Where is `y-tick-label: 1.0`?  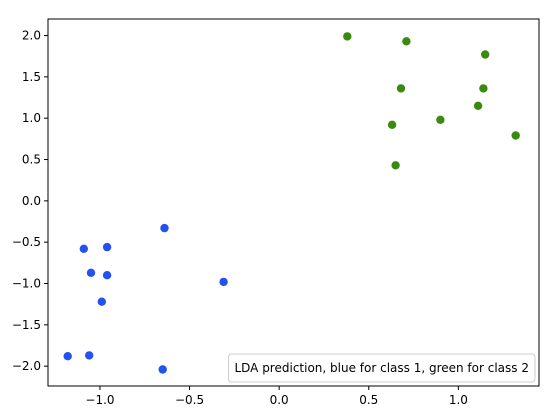
y-tick-label: 1.0 is located at coordinates (31, 118).